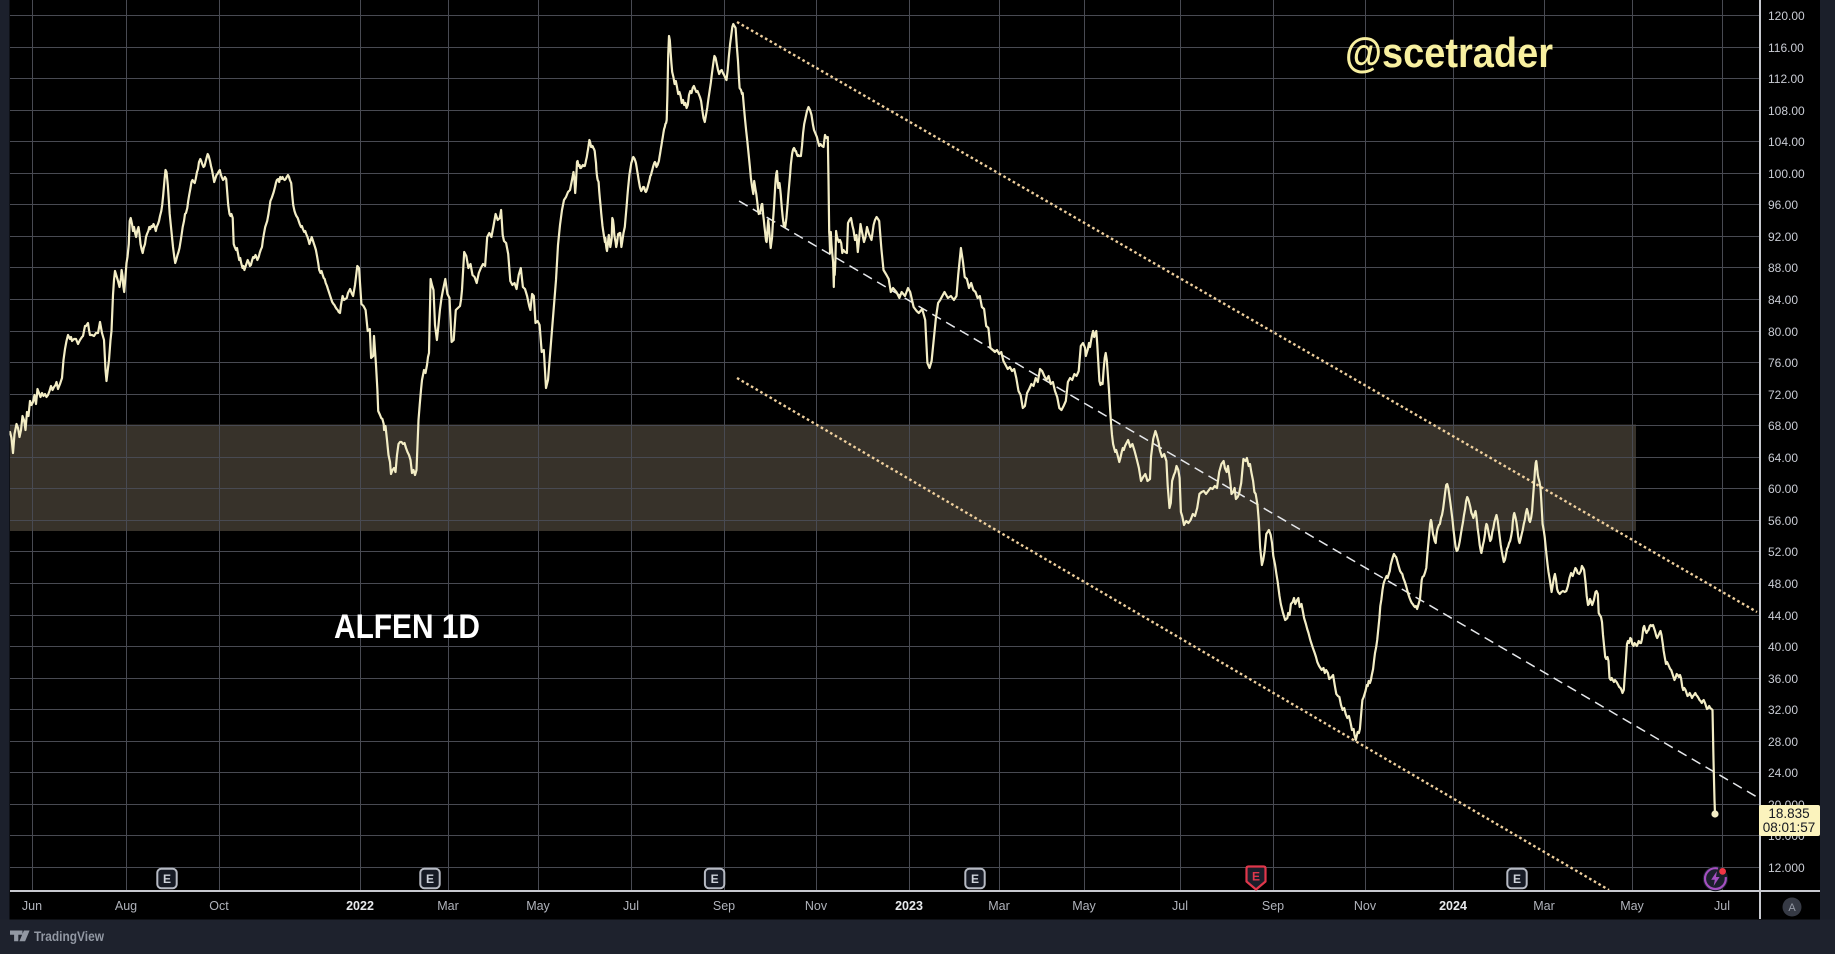 The image size is (1835, 954). What do you see at coordinates (1783, 521) in the screenshot?
I see `svg-text: 56.00` at bounding box center [1783, 521].